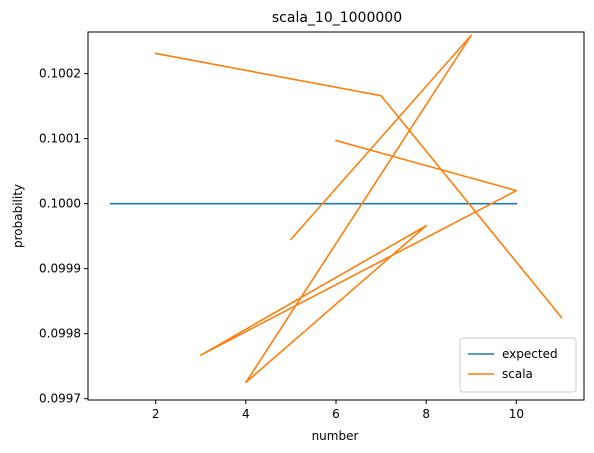  I want to click on x-tick-label: 6, so click(336, 414).